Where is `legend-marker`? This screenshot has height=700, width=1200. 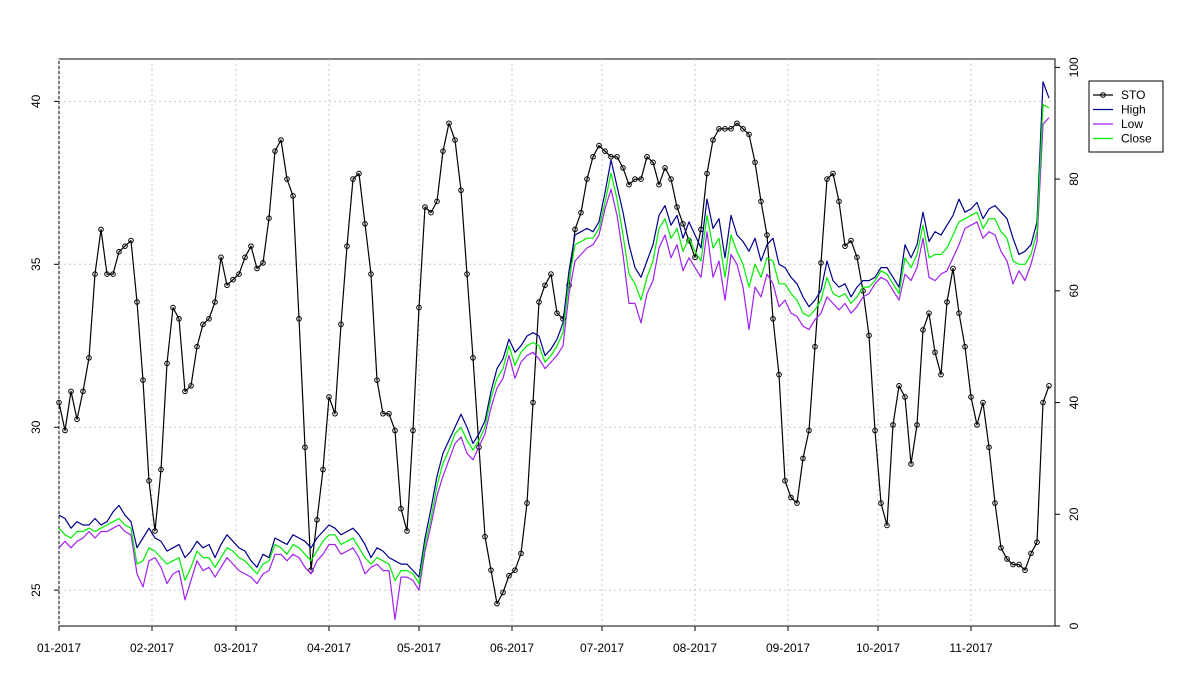 legend-marker is located at coordinates (1103, 95).